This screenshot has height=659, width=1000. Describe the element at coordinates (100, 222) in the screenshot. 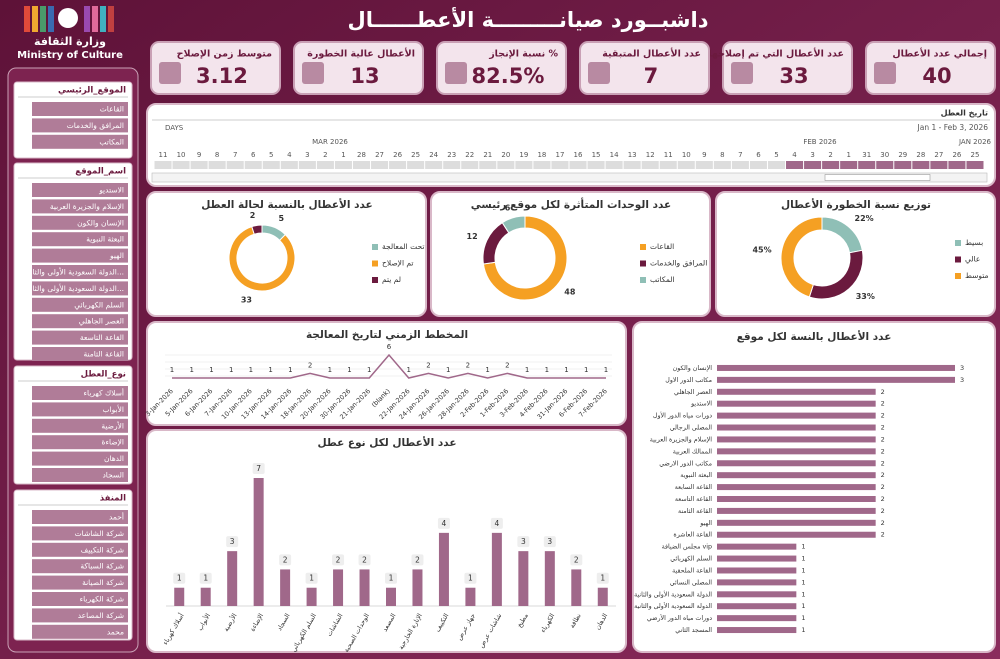

I see `slicer-item-label: الإنسان والكون` at that location.